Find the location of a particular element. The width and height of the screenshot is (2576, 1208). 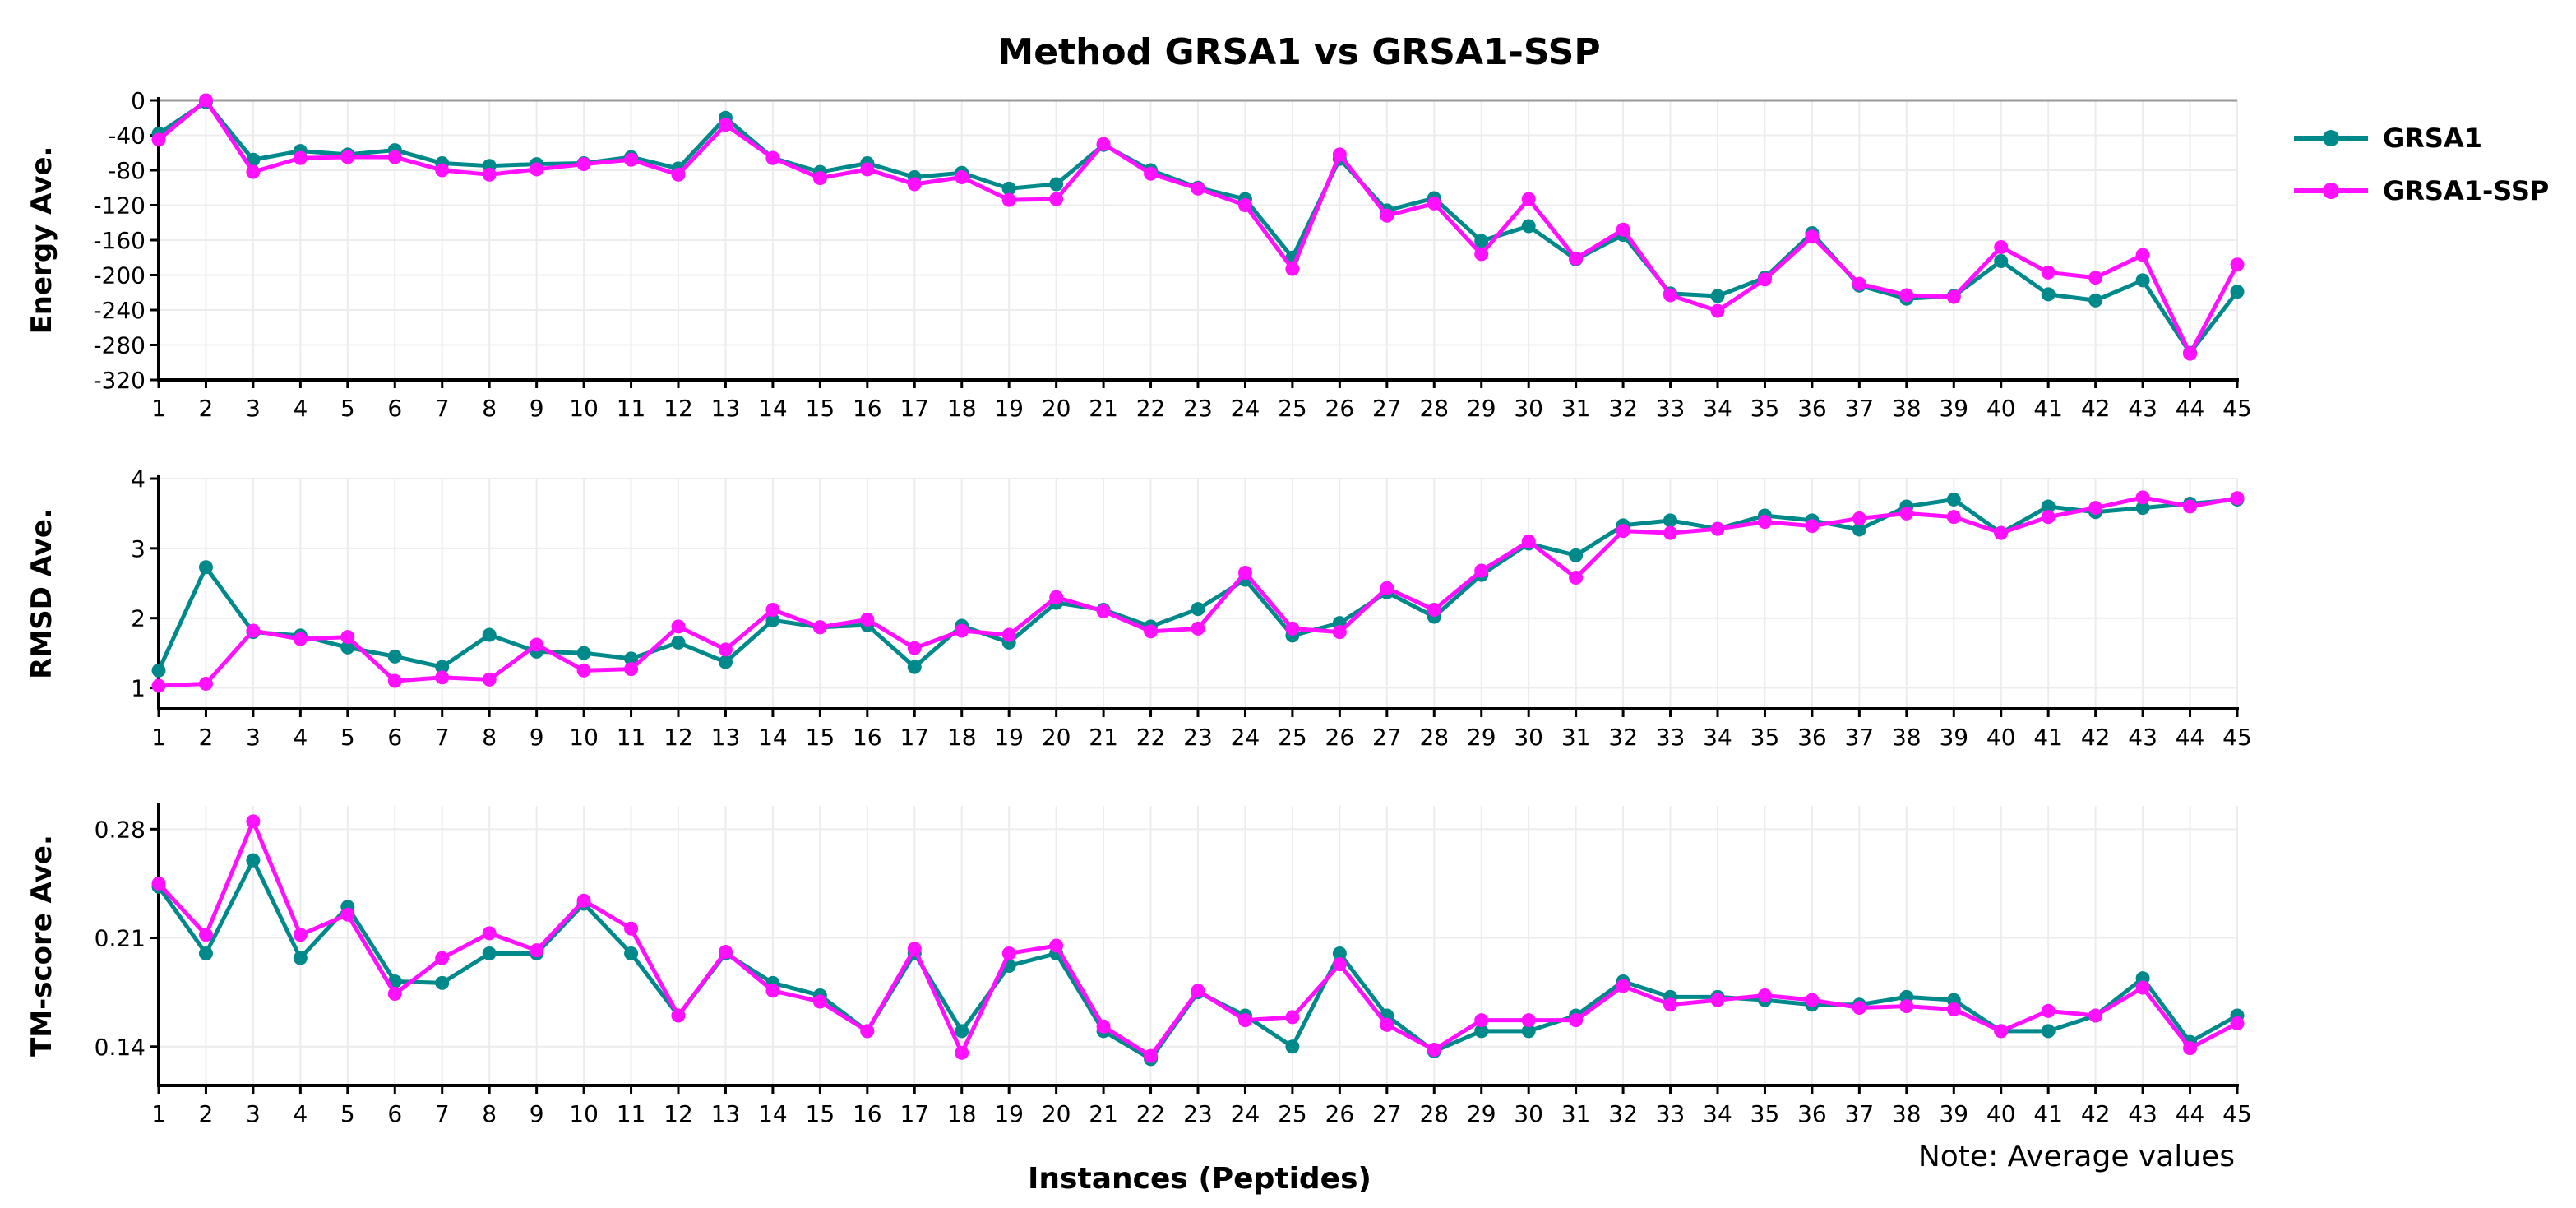

y-tick-label: 0.21 is located at coordinates (120, 938).